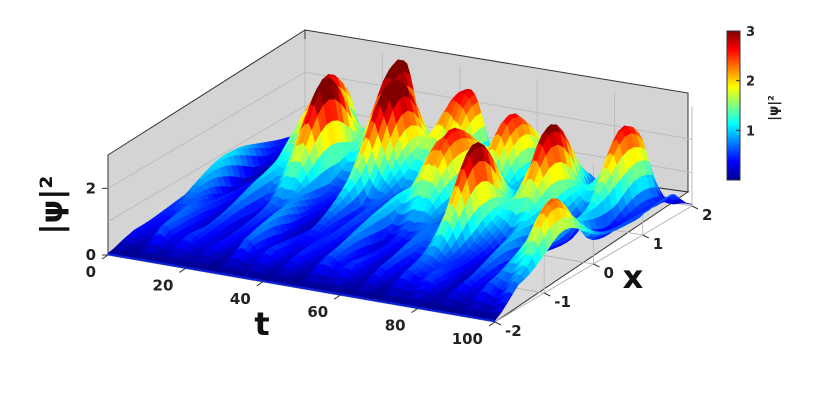  Describe the element at coordinates (91, 272) in the screenshot. I see `x-tick-label: 0` at that location.